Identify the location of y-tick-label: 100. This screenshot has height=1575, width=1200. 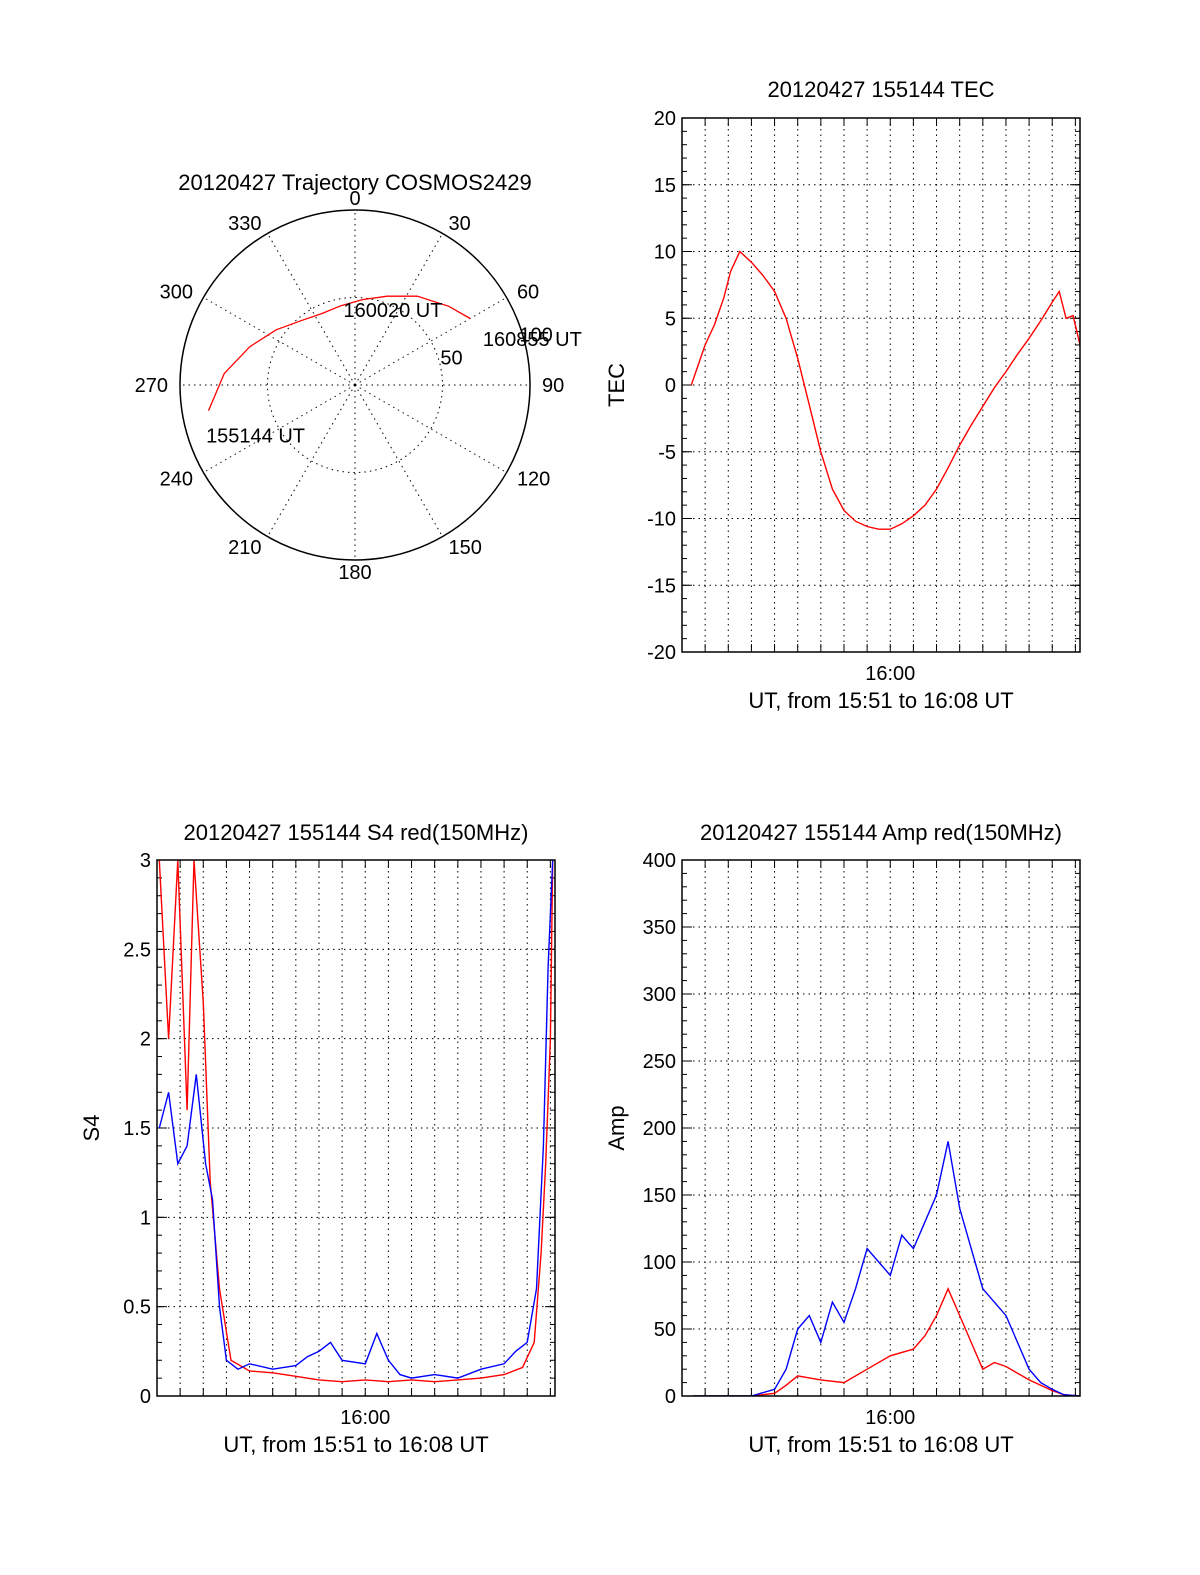
(659, 1263).